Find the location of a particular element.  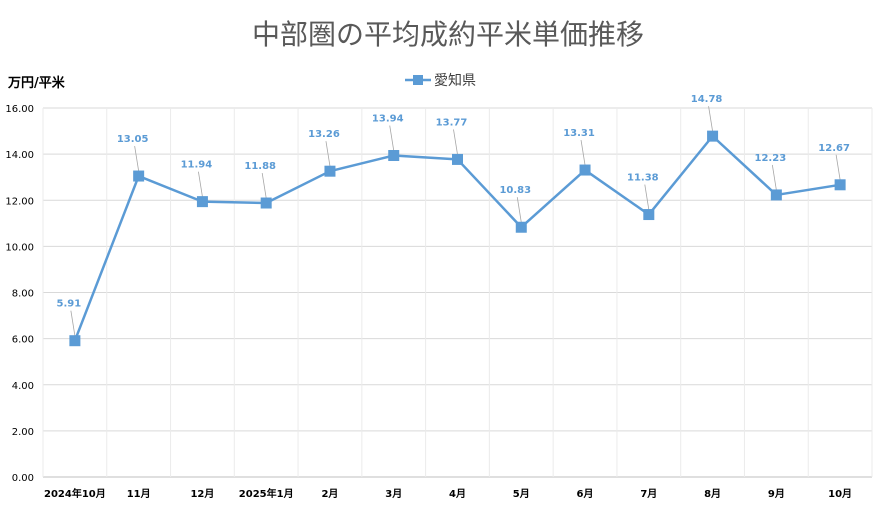

x-tick-label: 6月 is located at coordinates (585, 494).